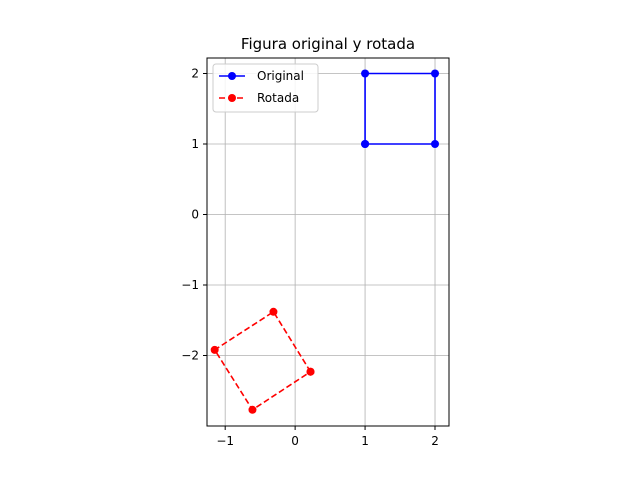 This screenshot has height=480, width=640. I want to click on series-line-original, so click(400, 108).